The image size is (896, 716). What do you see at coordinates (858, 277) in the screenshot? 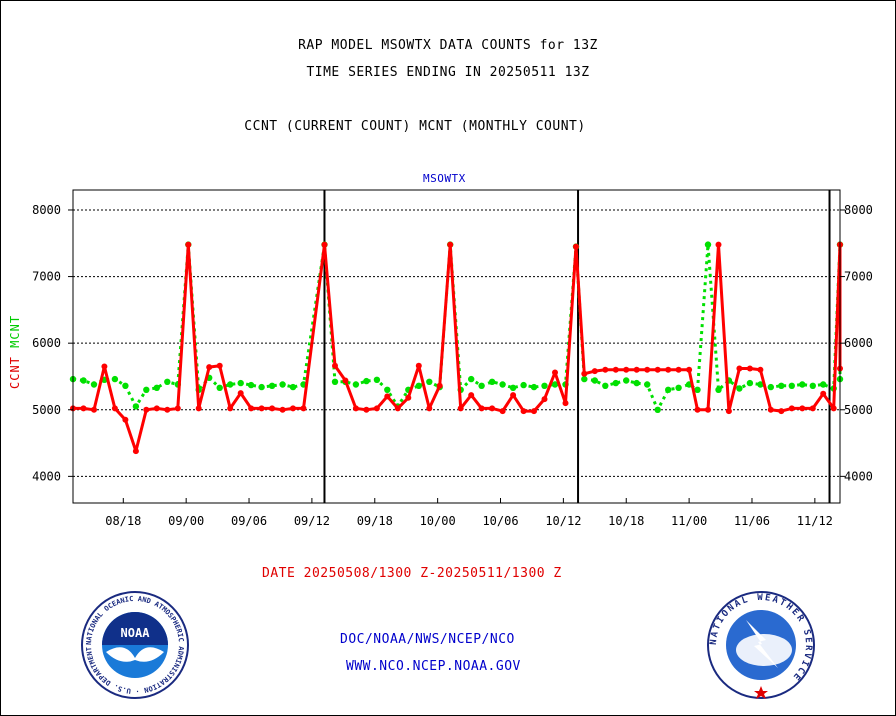
I see `y-tick-label-right: 7000` at bounding box center [858, 277].